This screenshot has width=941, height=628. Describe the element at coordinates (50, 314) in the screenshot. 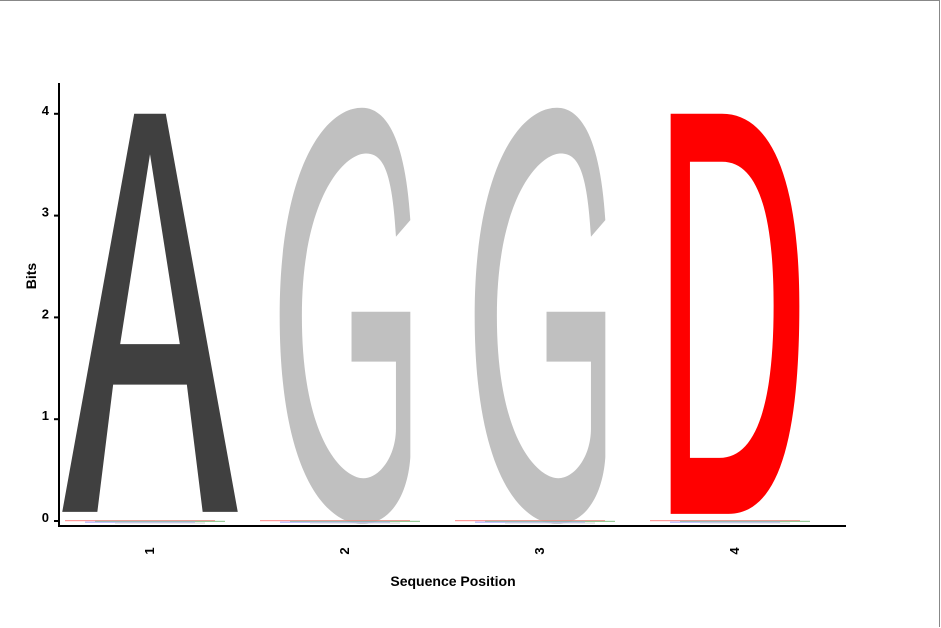

I see `y-ticks: 0 1 2 3 4` at that location.